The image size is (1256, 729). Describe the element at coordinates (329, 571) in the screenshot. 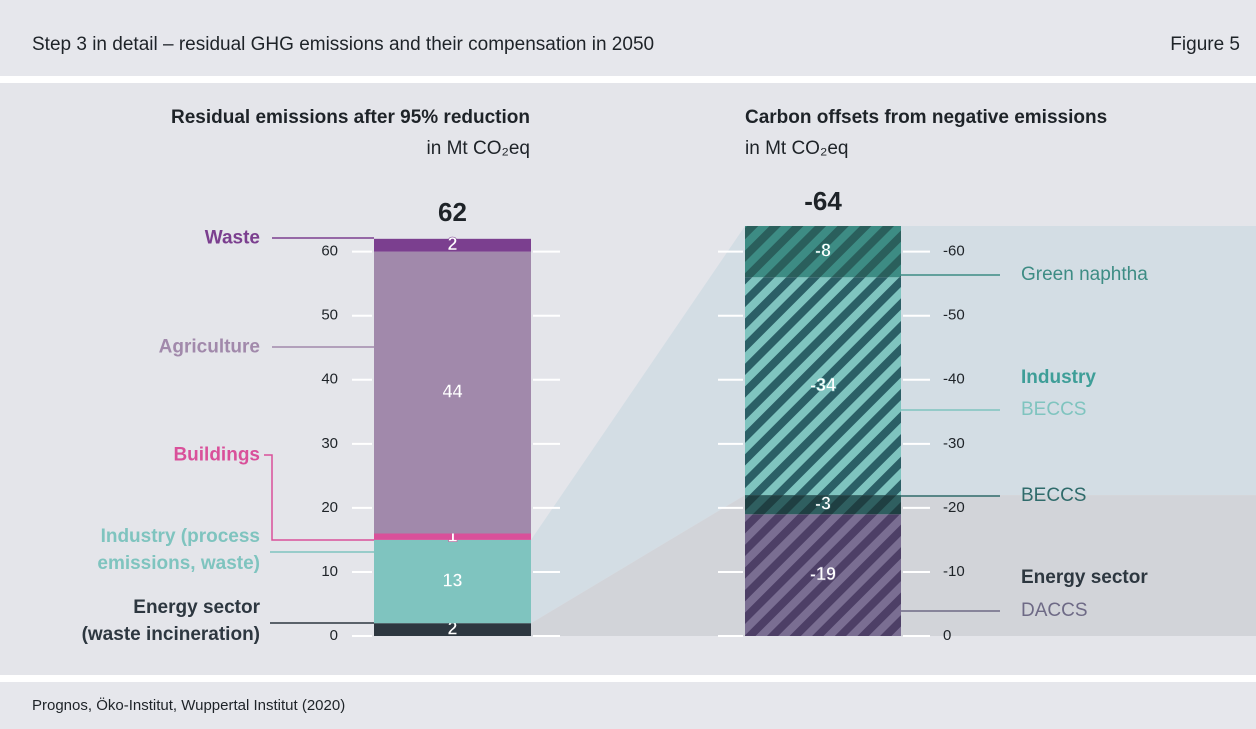

I see `y-tick-label: 10` at that location.